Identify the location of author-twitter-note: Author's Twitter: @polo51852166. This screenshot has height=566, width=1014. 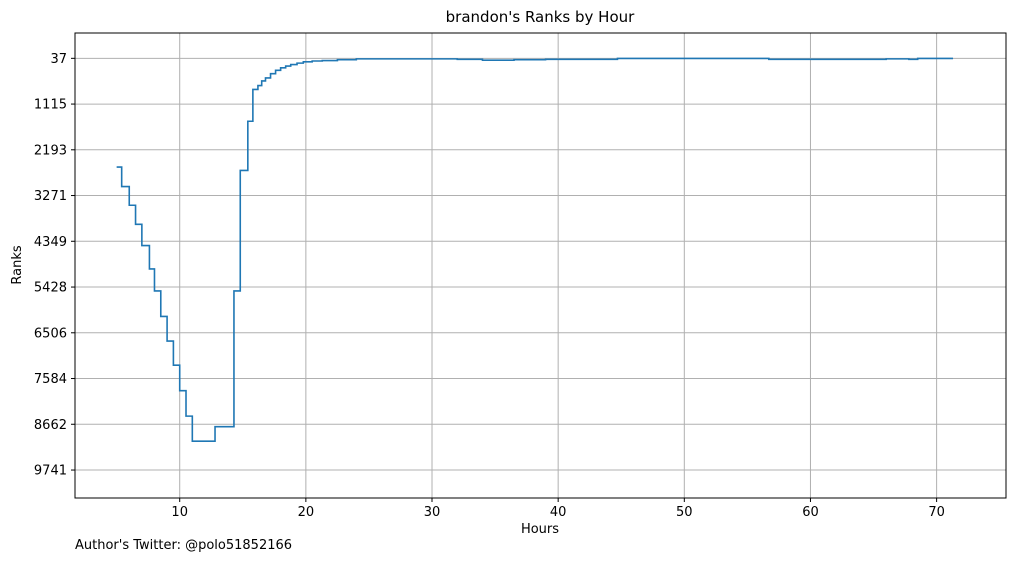
(184, 545).